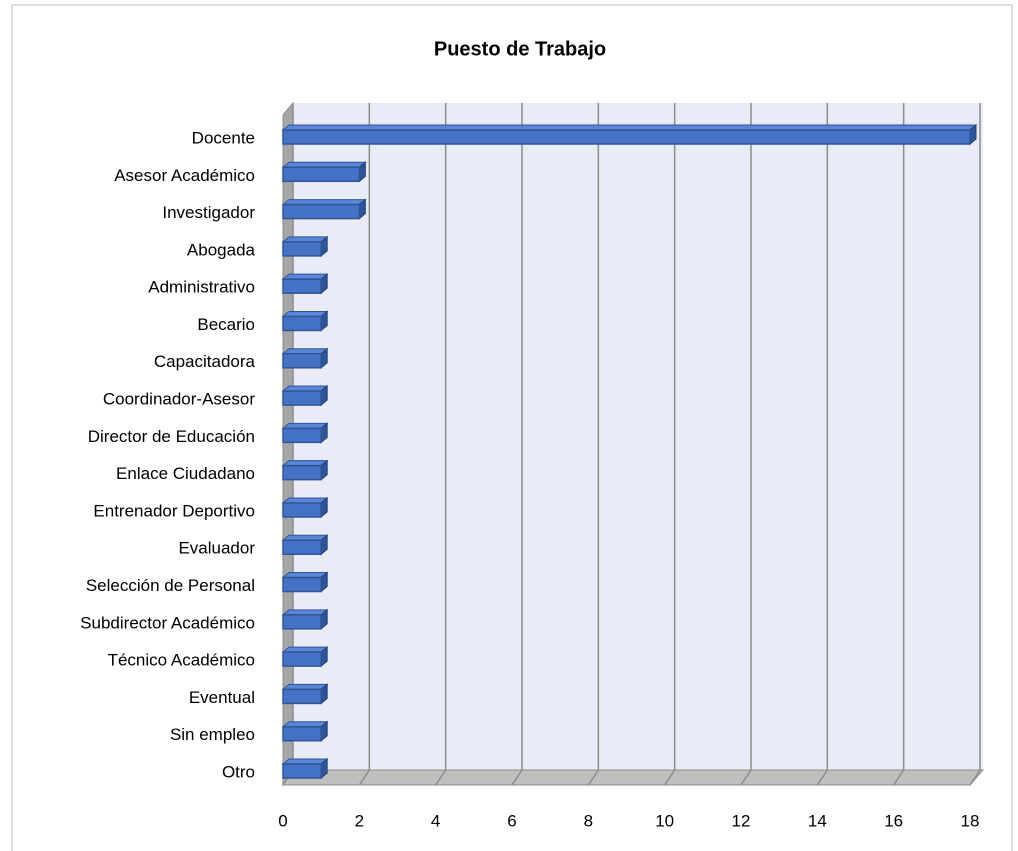  What do you see at coordinates (174, 510) in the screenshot?
I see `y-tick-label: Entrenador Deportivo` at bounding box center [174, 510].